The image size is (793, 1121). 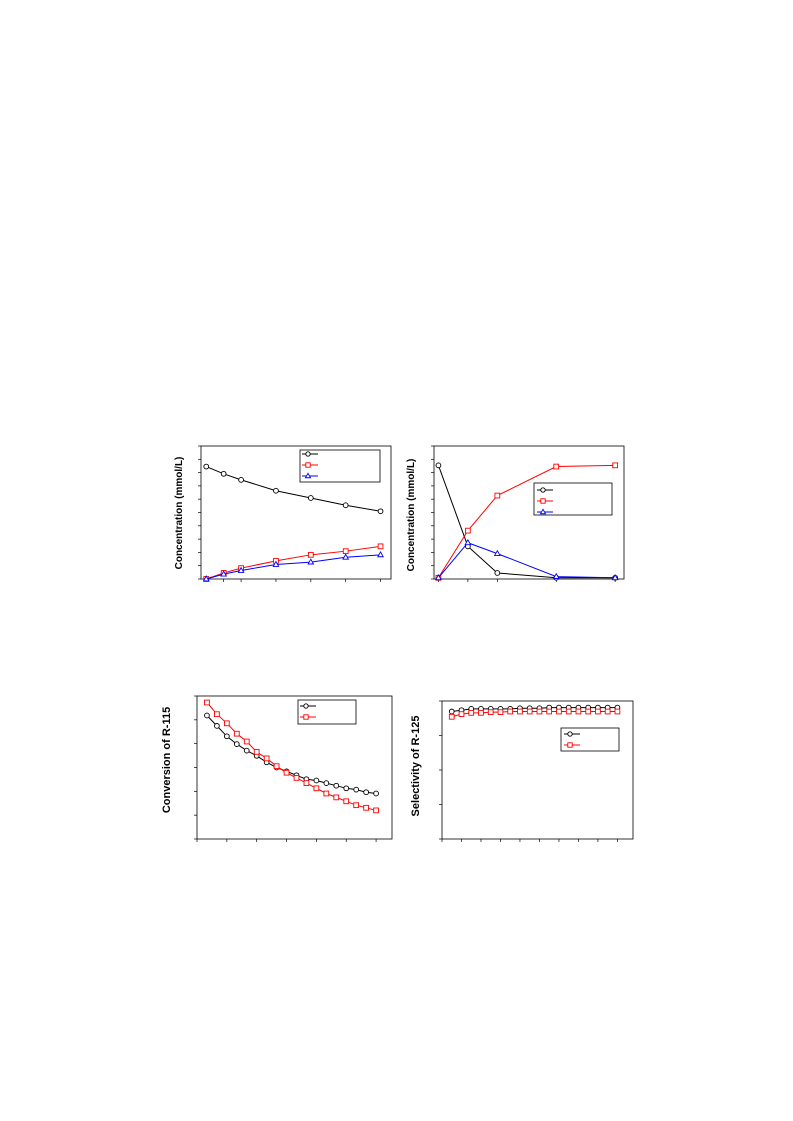 I want to click on chart-panel-3: Conversion of R-115, so click(x=277, y=768).